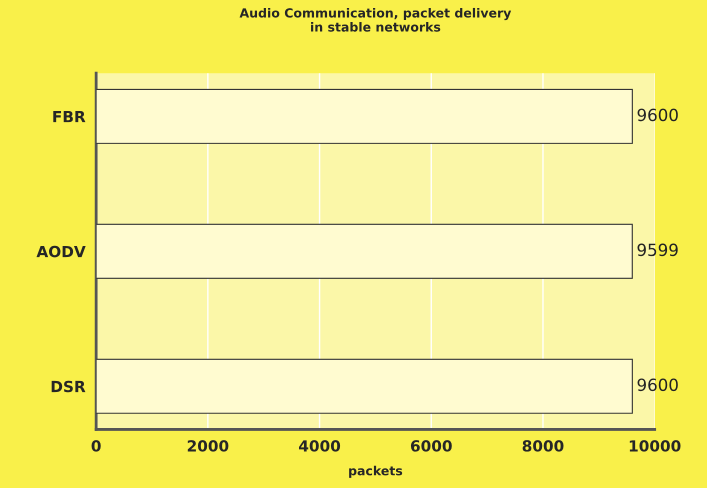 The height and width of the screenshot is (488, 707). What do you see at coordinates (543, 446) in the screenshot?
I see `x-tick-label: 8000` at bounding box center [543, 446].